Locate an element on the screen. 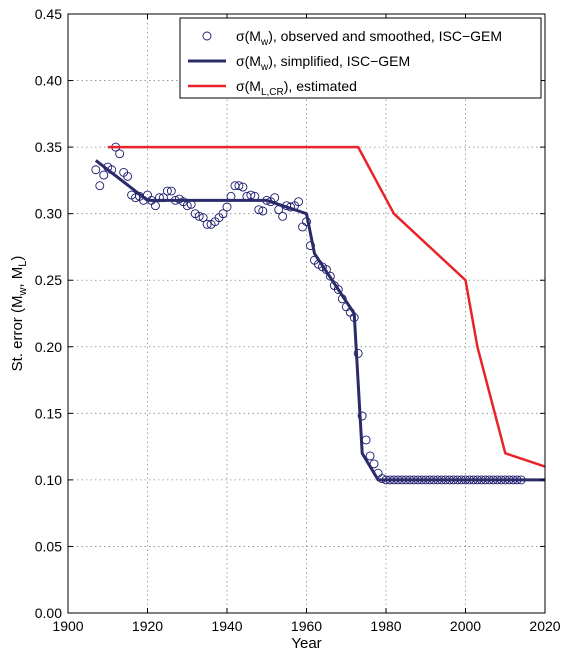 This screenshot has height=651, width=563. legend-entry: σ(ML,CR), estimated is located at coordinates (272, 88).